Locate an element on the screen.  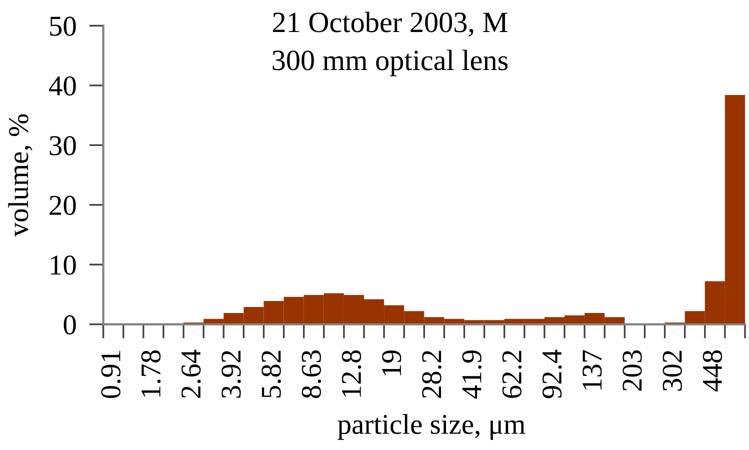
x-tick-label: 19 is located at coordinates (392, 363).